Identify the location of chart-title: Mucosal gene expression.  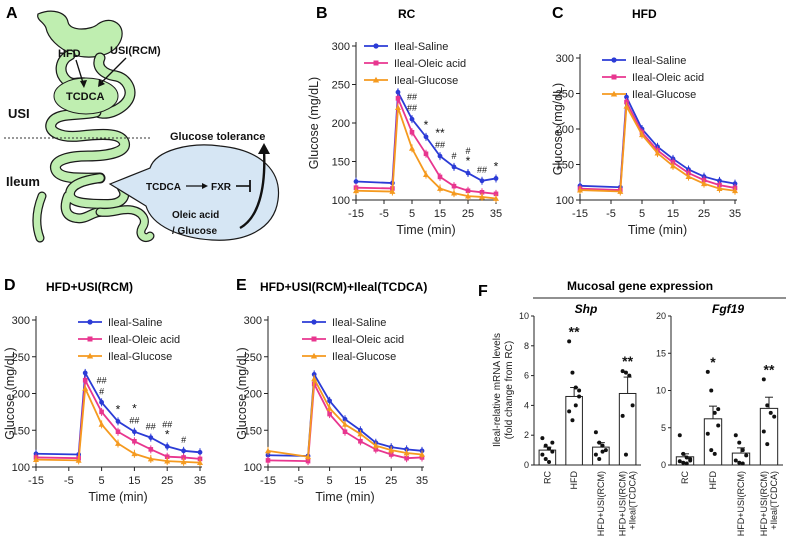
(640, 286).